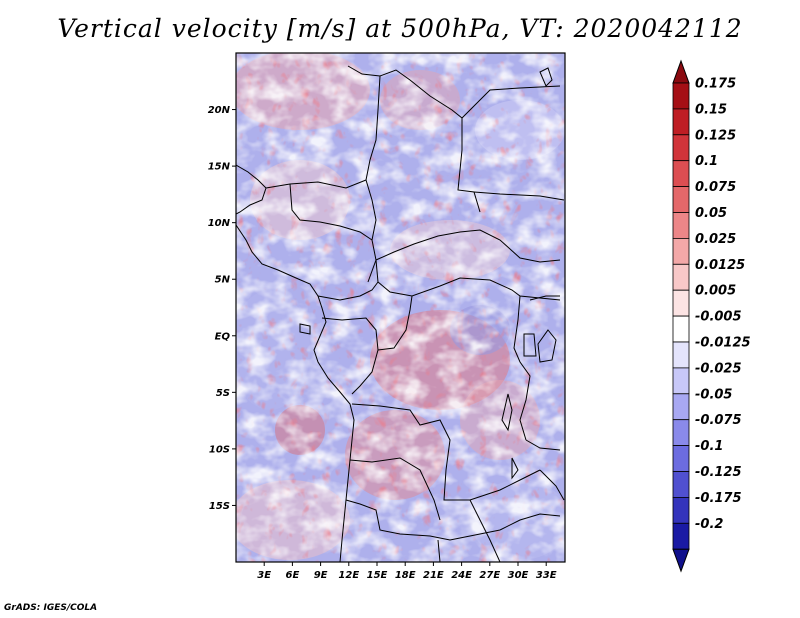 This screenshot has width=800, height=618. Describe the element at coordinates (223, 393) in the screenshot. I see `lat-tick-label: 5S` at that location.